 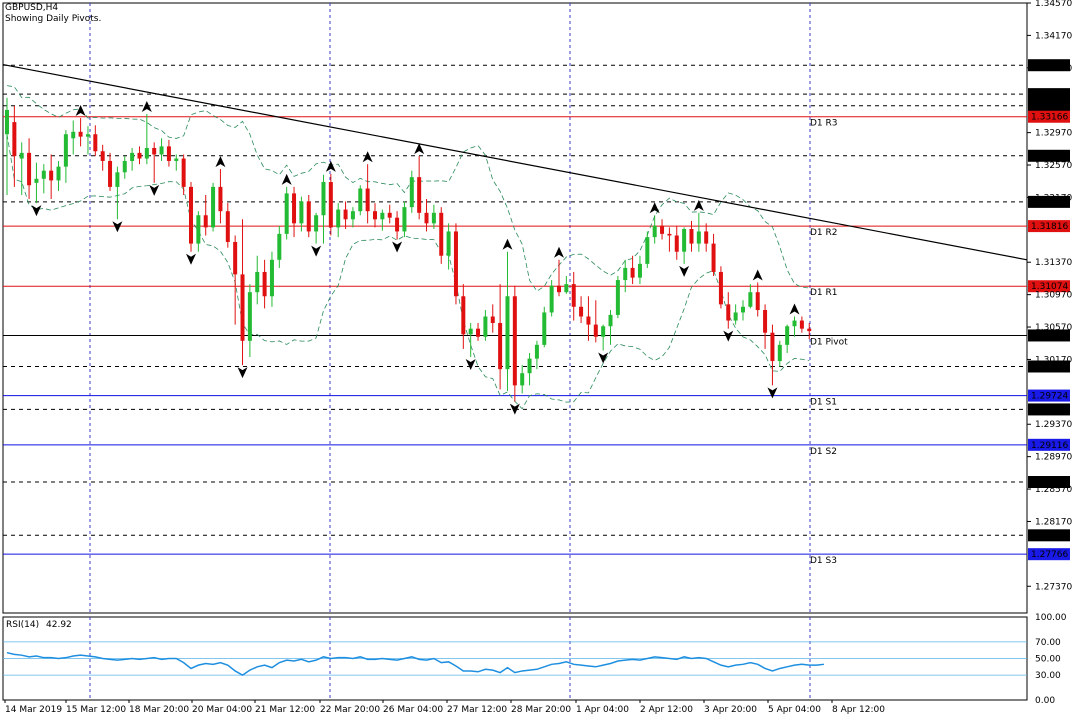 What do you see at coordinates (222, 710) in the screenshot?
I see `x-tick-label: 20 Mar 04:00` at bounding box center [222, 710].